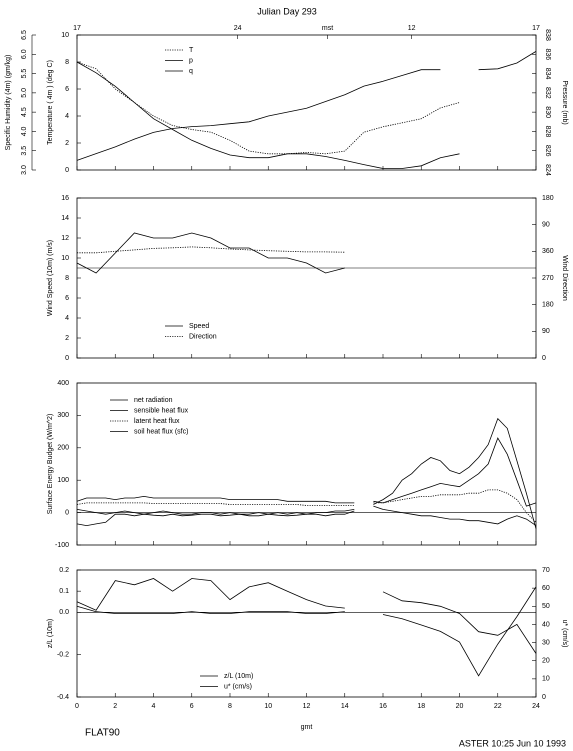 The height and width of the screenshot is (751, 573). I want to click on y2-tick-label: 50, so click(546, 606).